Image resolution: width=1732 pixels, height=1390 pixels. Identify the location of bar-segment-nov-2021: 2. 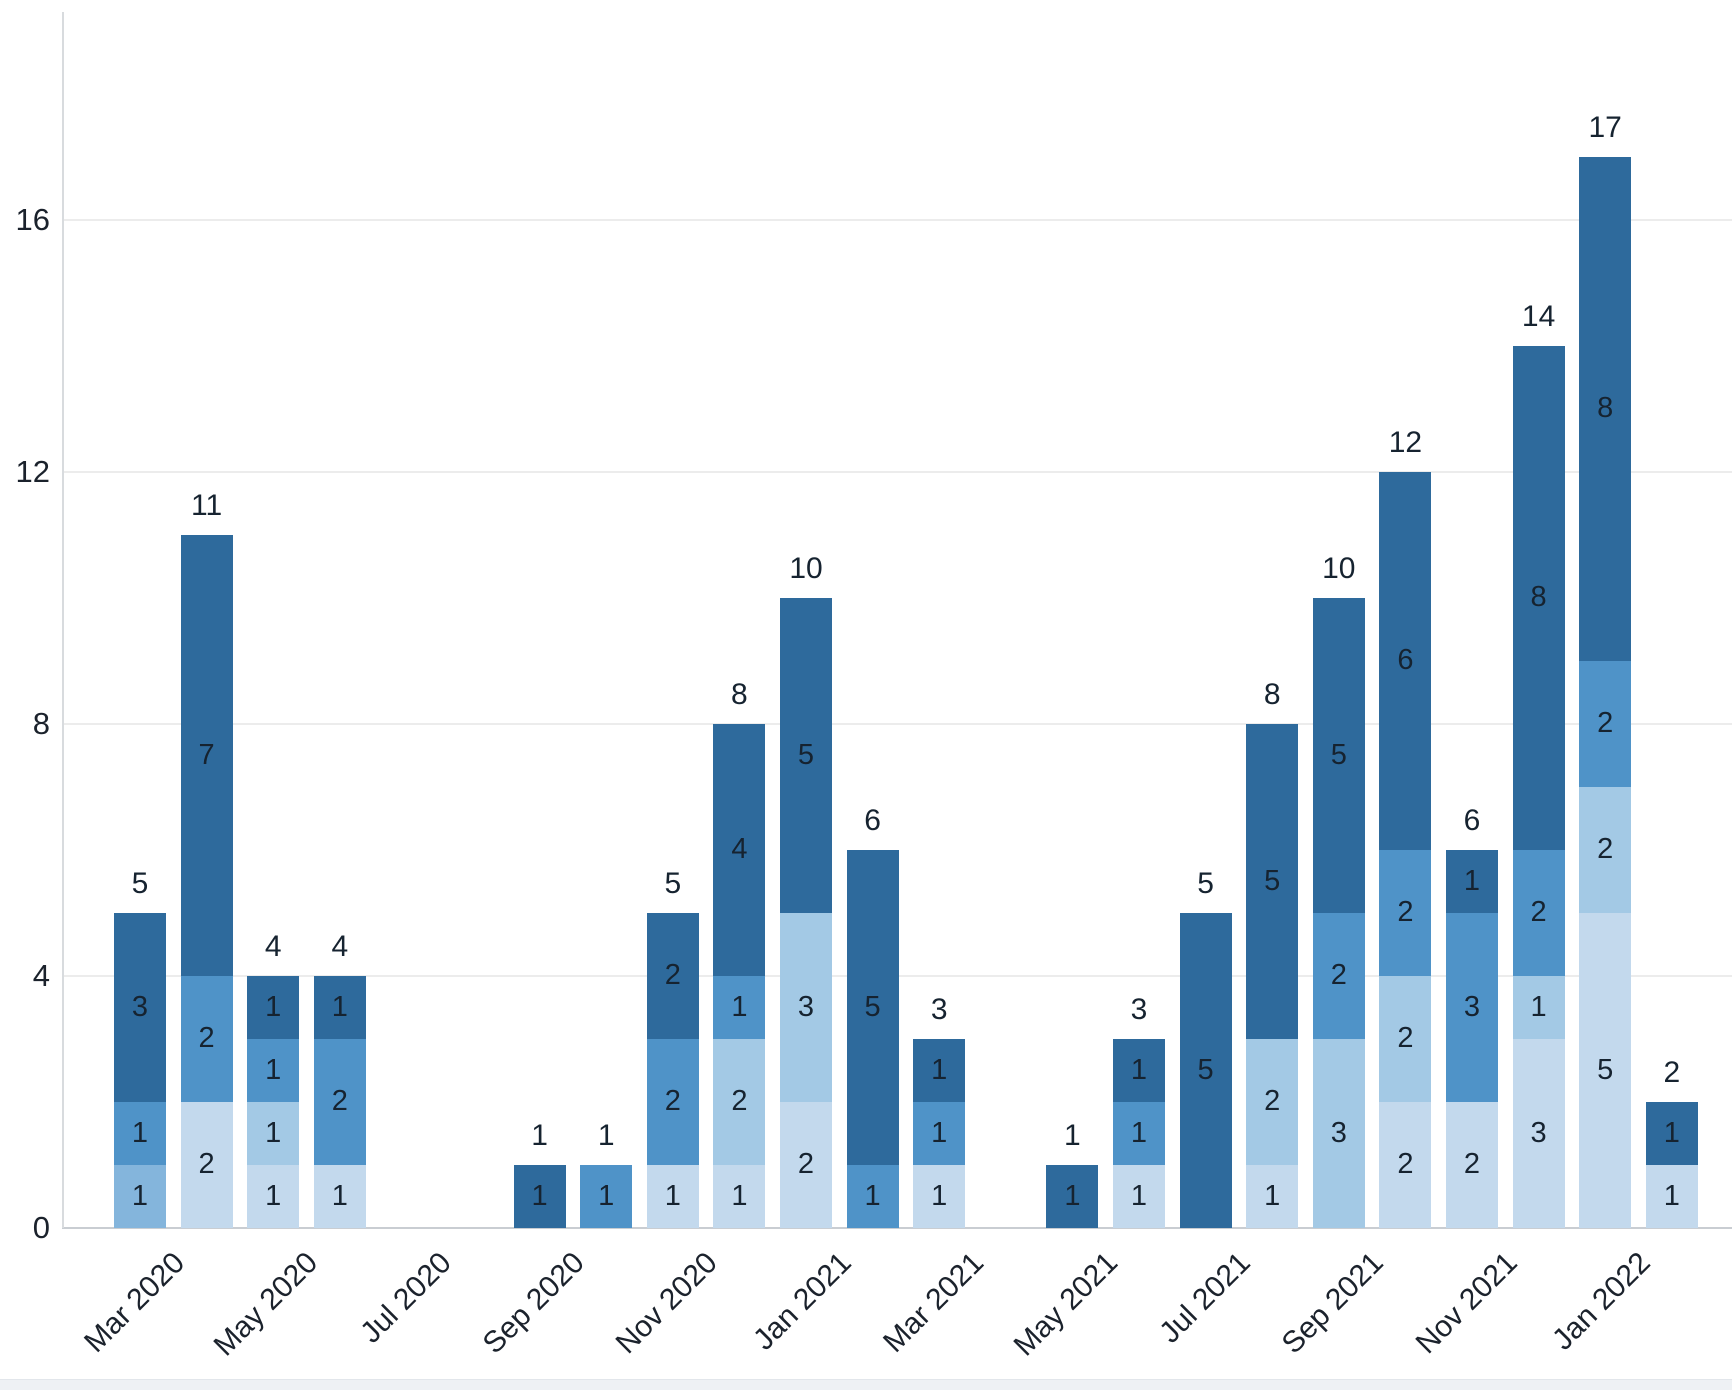
(1472, 1165).